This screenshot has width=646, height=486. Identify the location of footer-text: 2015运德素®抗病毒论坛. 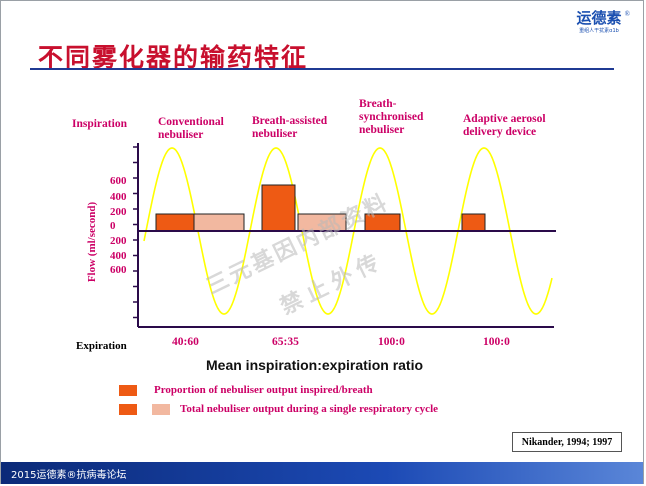
(69, 475).